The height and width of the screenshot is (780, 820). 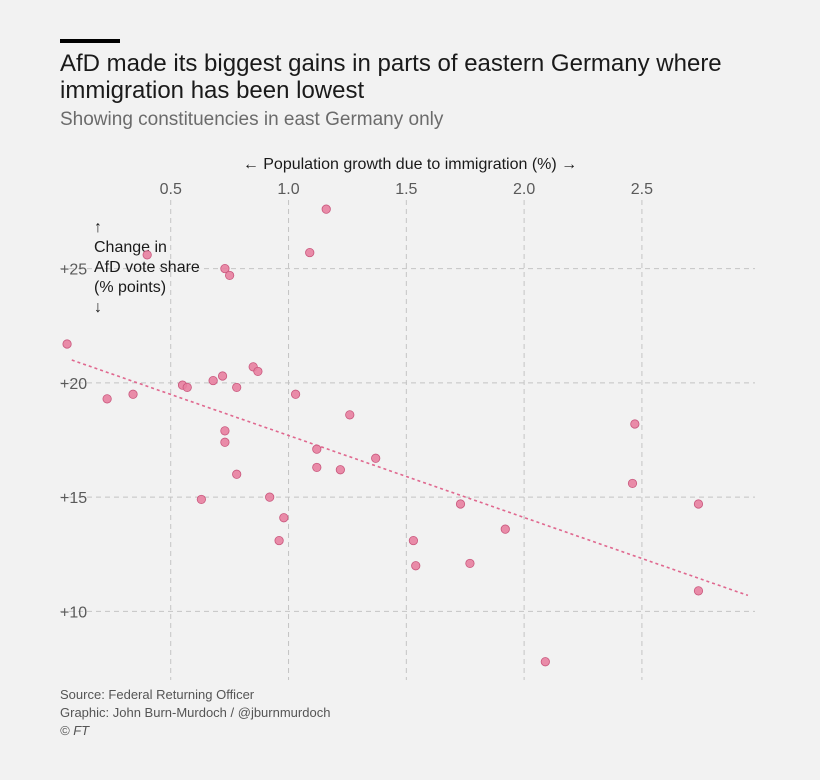 What do you see at coordinates (130, 247) in the screenshot?
I see `y-axis-title-line: Change in` at bounding box center [130, 247].